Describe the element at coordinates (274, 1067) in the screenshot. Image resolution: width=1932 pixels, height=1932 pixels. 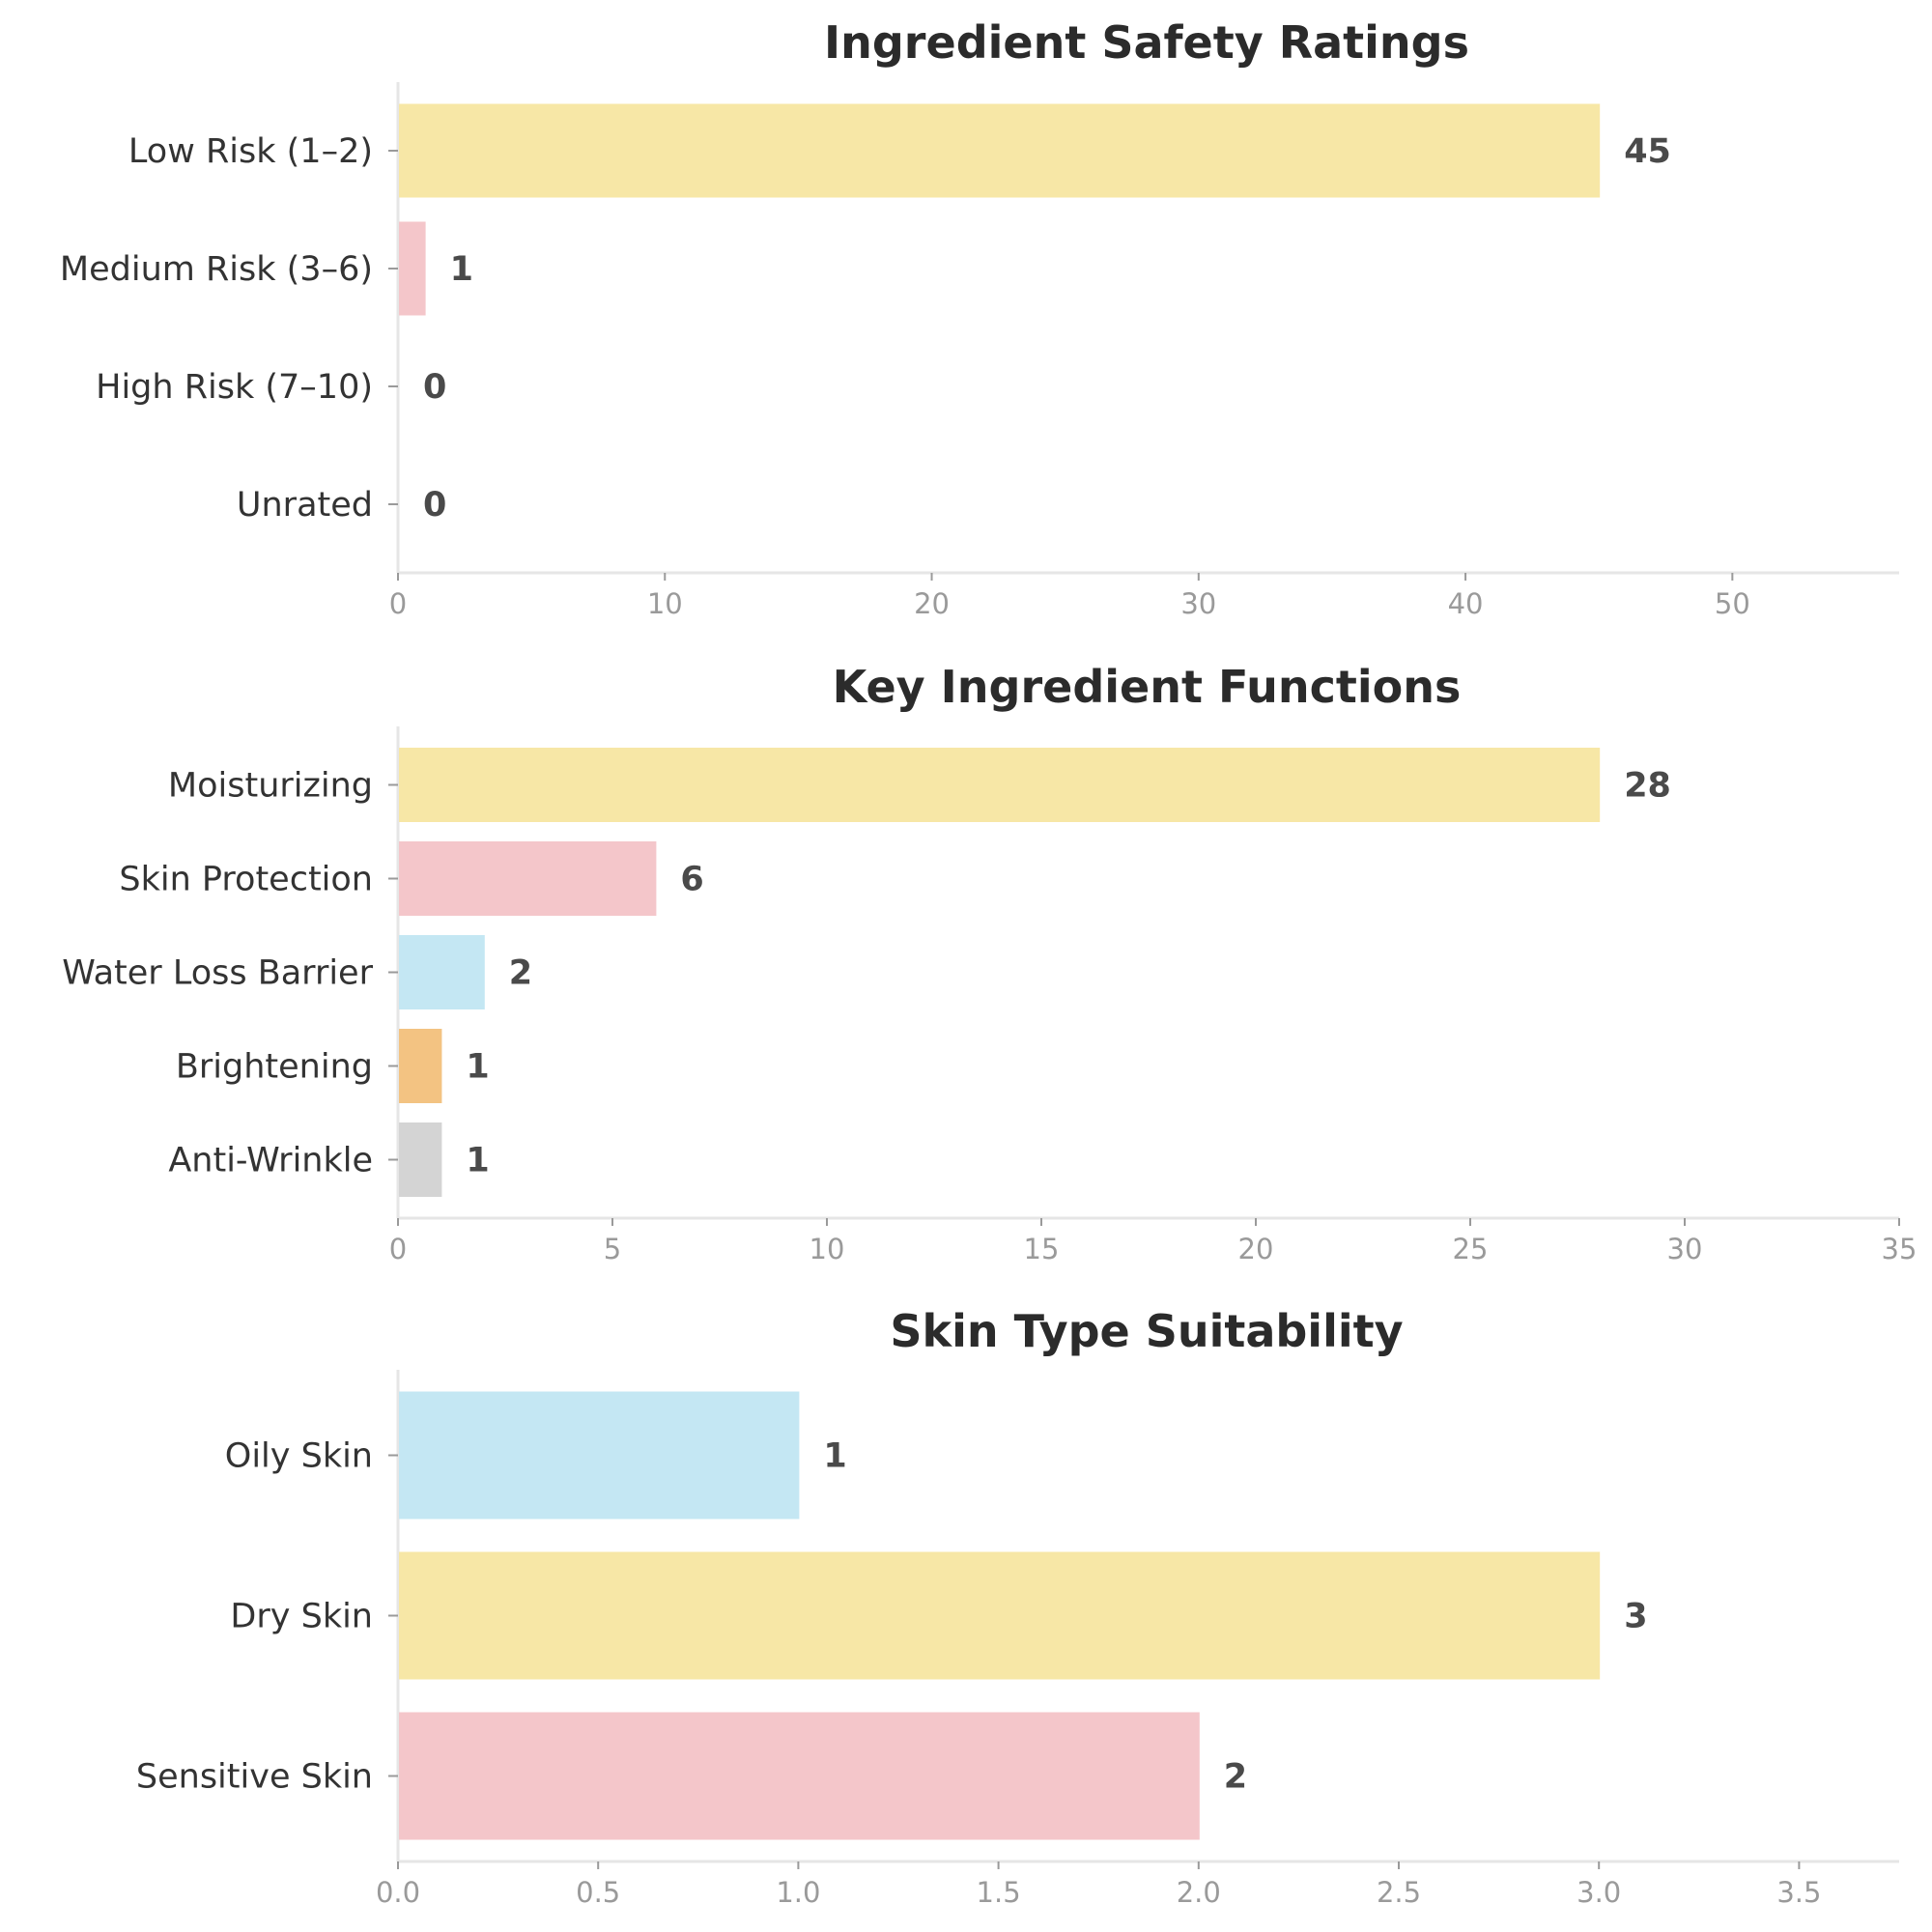
I see `category-label: Brightening` at that location.